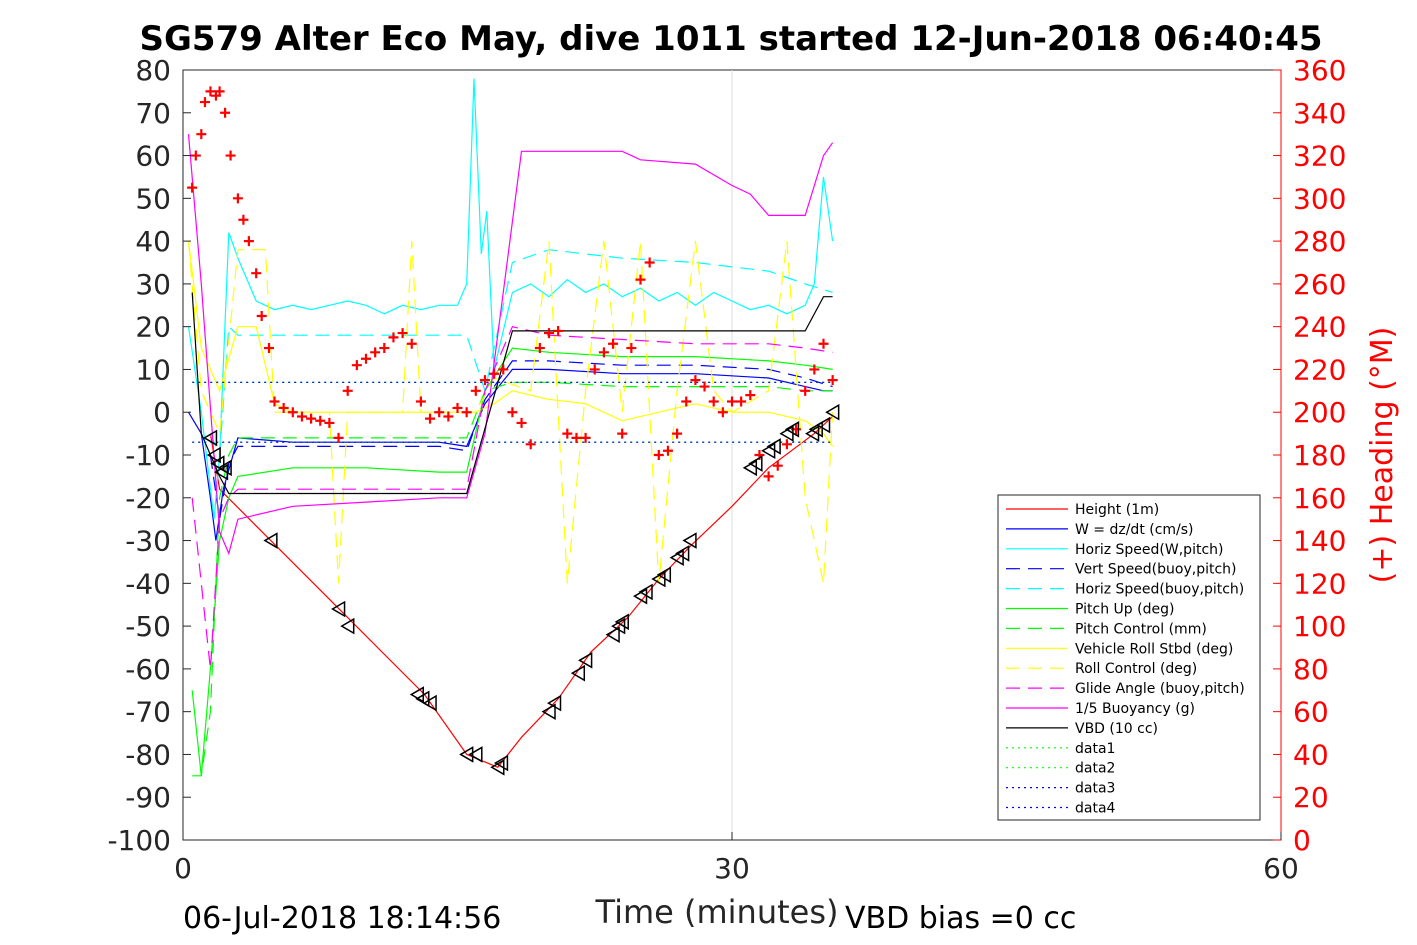  What do you see at coordinates (717, 912) in the screenshot?
I see `x-axis-label: Time (minutes)` at bounding box center [717, 912].